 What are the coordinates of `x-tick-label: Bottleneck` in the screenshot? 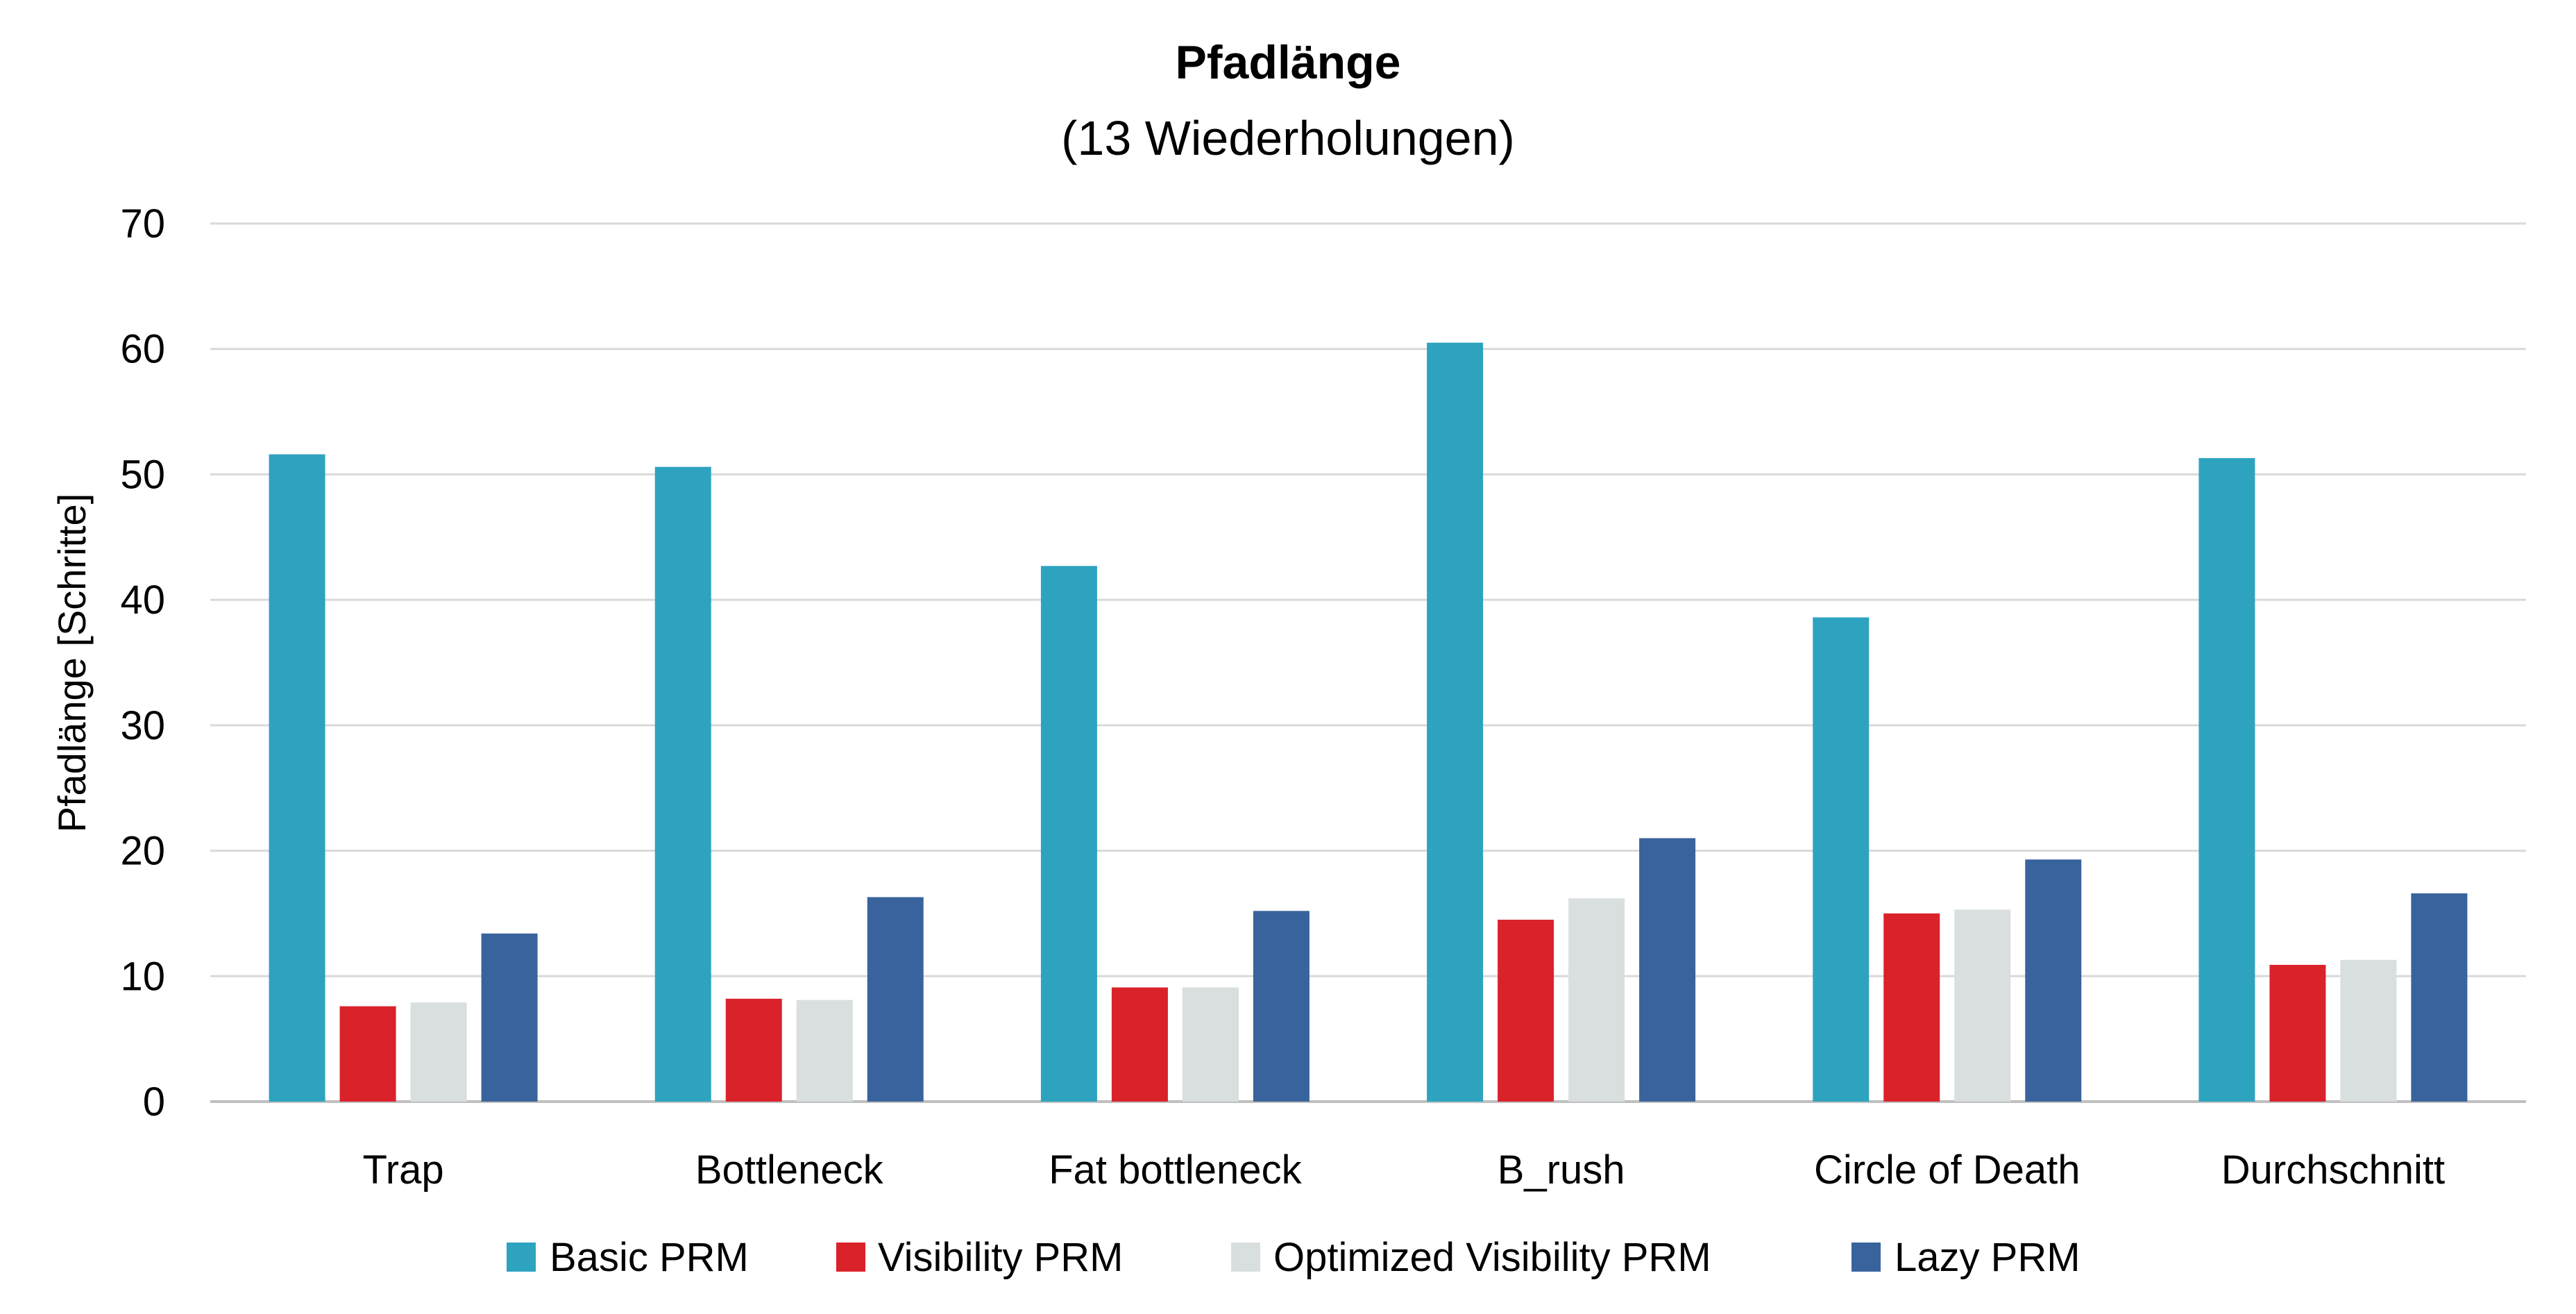 It's located at (789, 1170).